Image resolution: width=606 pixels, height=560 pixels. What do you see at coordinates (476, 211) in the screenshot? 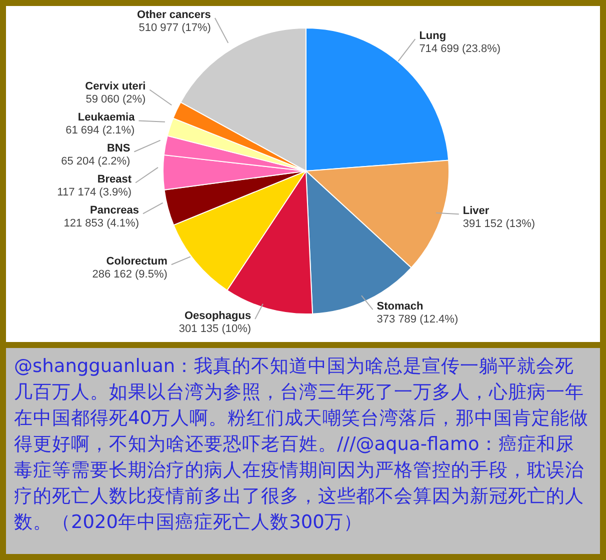
I see `slice-label: Liver` at bounding box center [476, 211].